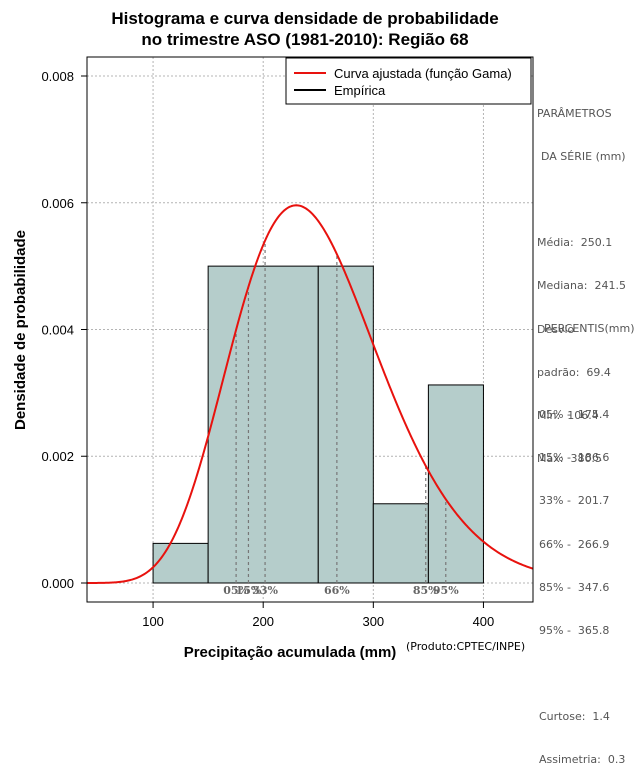 The height and width of the screenshot is (782, 640). Describe the element at coordinates (337, 590) in the screenshot. I see `percentile-label: 66%` at that location.